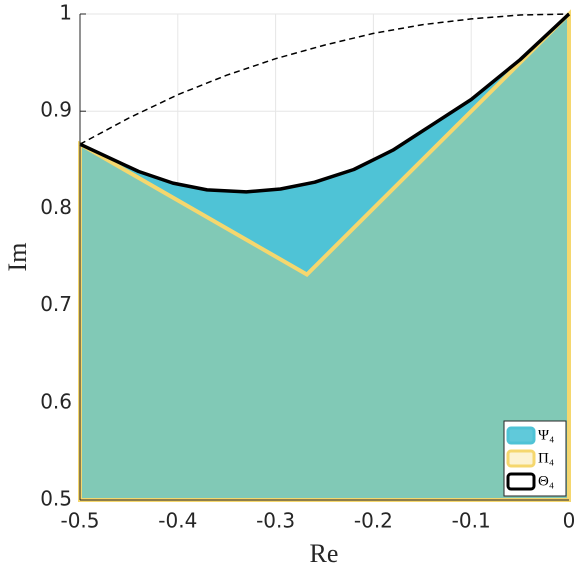 Image resolution: width=581 pixels, height=574 pixels. I want to click on x-tick-label: -0.5, so click(79, 521).